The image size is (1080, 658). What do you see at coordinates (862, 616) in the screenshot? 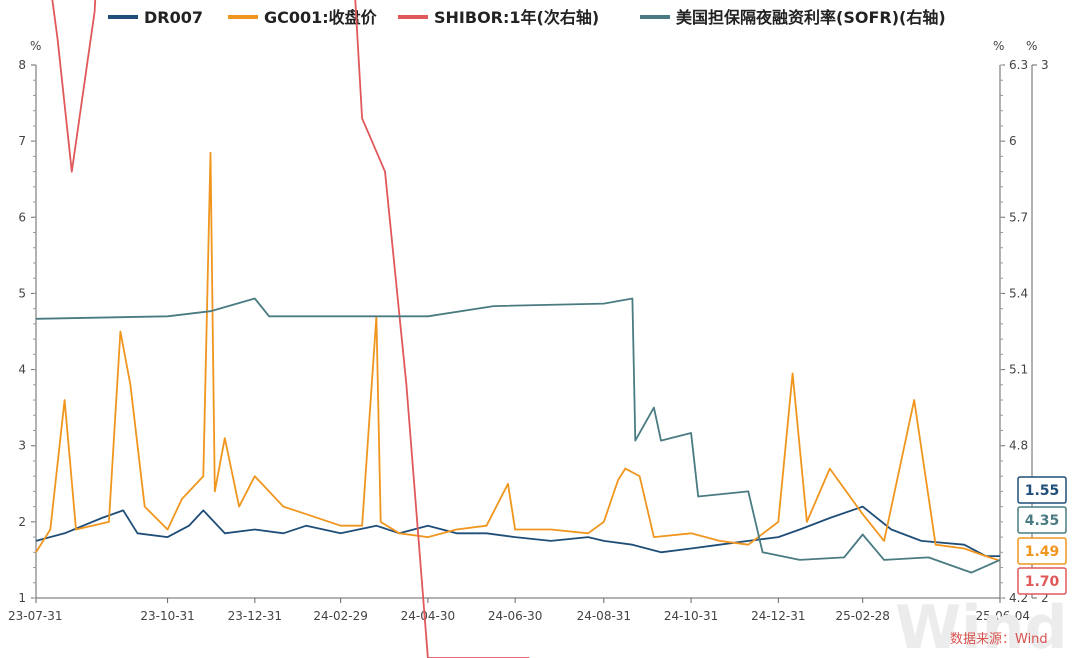
I see `x-tick-label: 25-02-28` at bounding box center [862, 616].